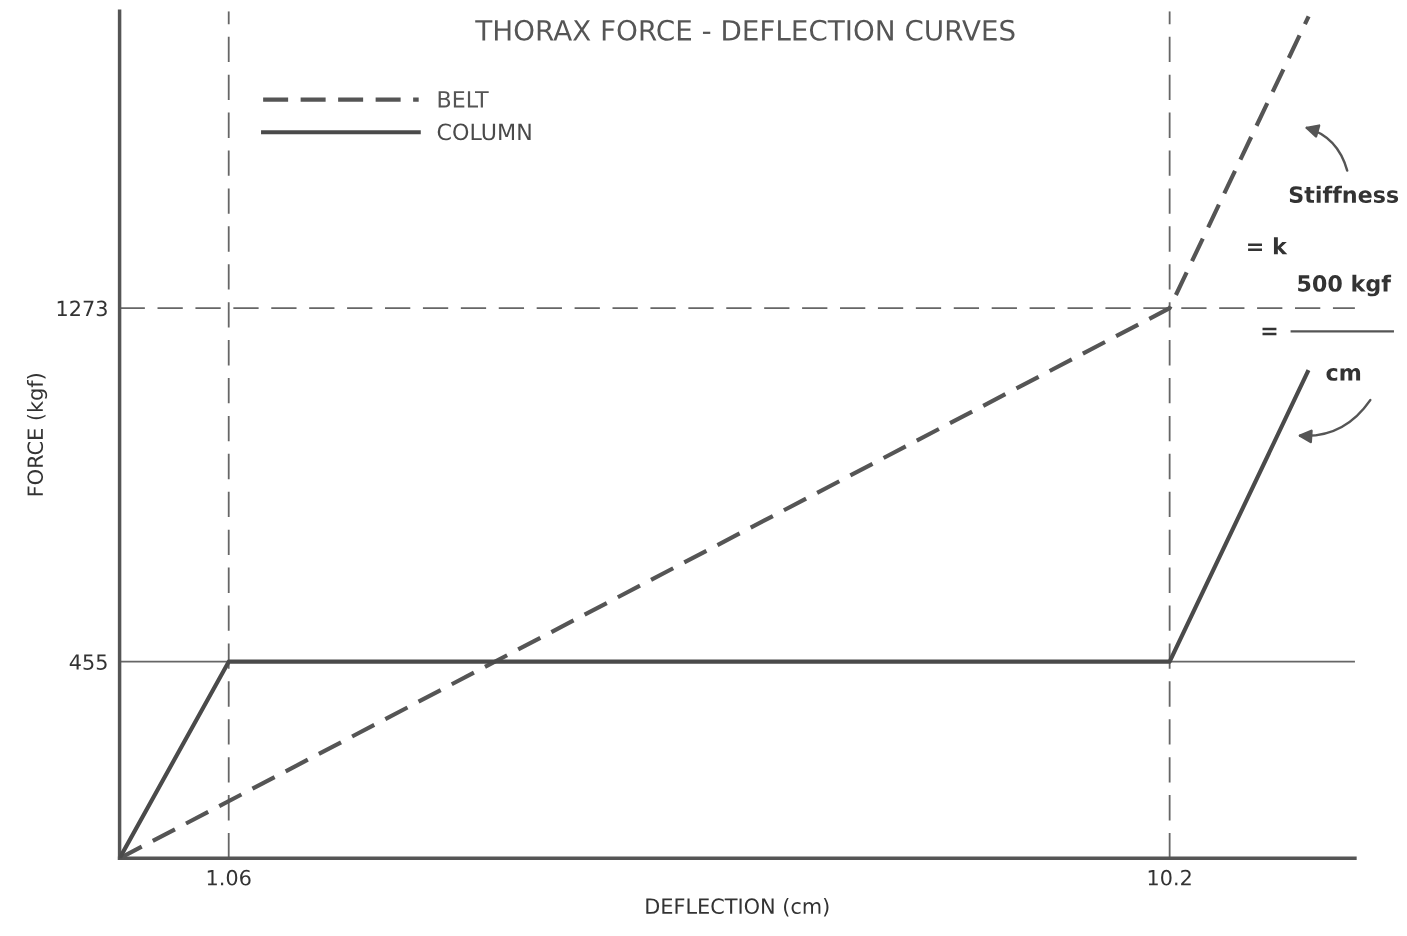 The height and width of the screenshot is (936, 1407). Describe the element at coordinates (1344, 194) in the screenshot. I see `annotation: Stiffness` at that location.